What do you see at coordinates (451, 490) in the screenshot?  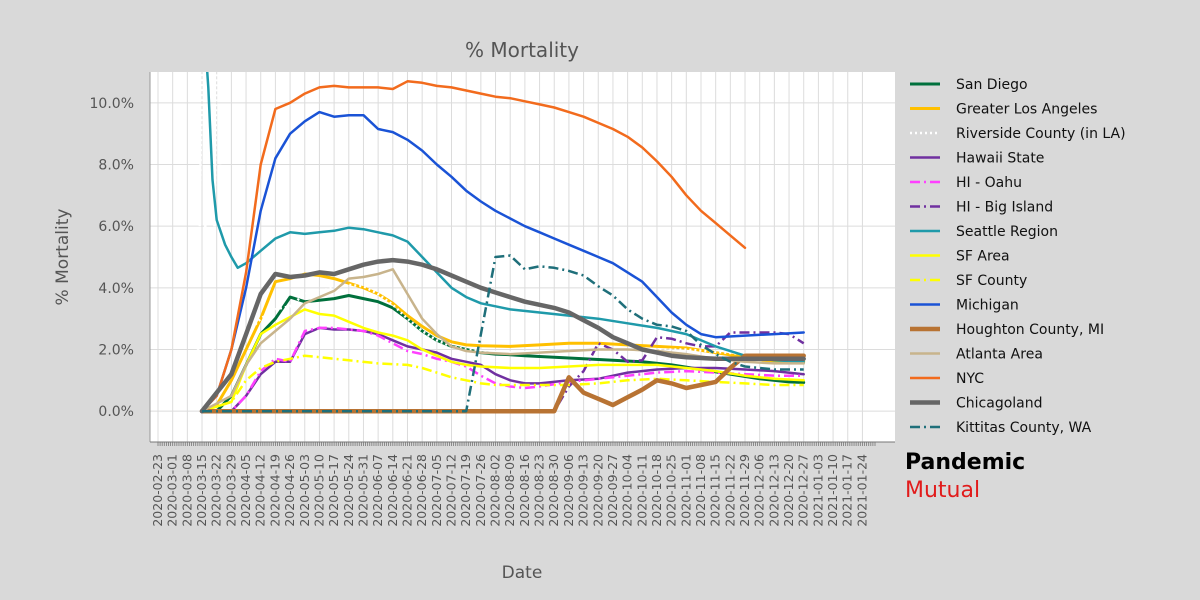 I see `x-tick-label: 2020-07-12` at bounding box center [451, 490].